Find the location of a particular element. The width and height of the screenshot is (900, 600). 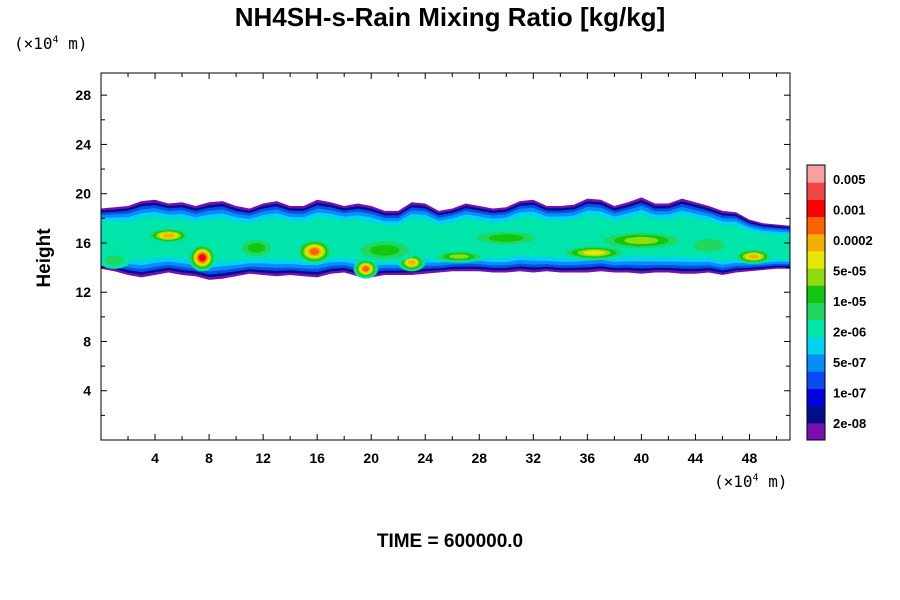

y-tick-label: 8 is located at coordinates (87, 341).